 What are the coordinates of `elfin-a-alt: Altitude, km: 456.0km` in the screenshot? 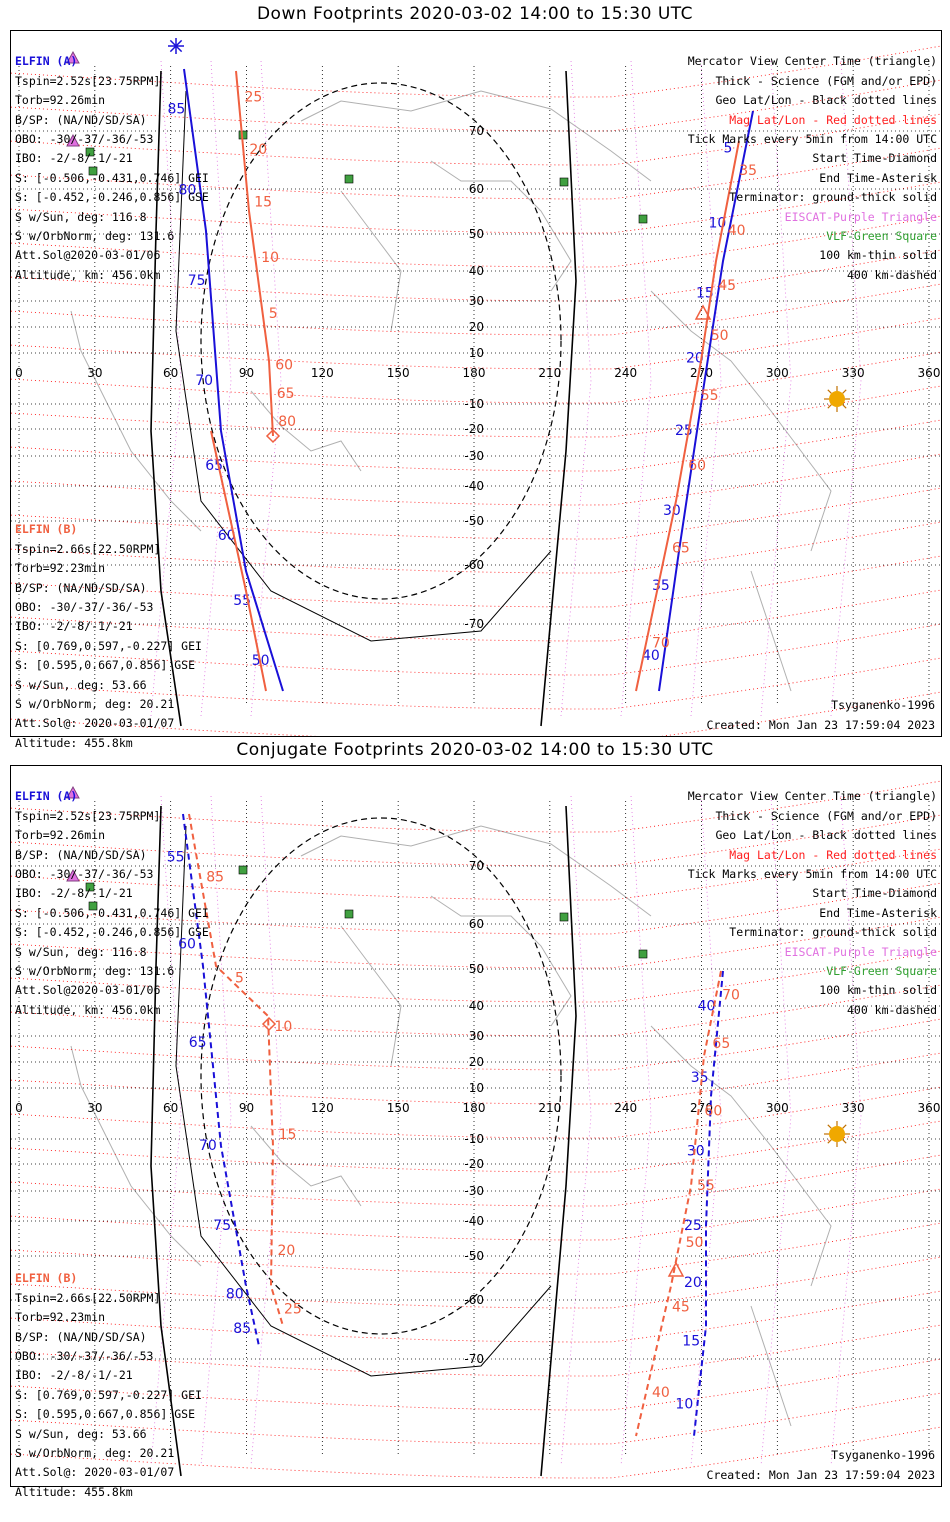 It's located at (88, 274).